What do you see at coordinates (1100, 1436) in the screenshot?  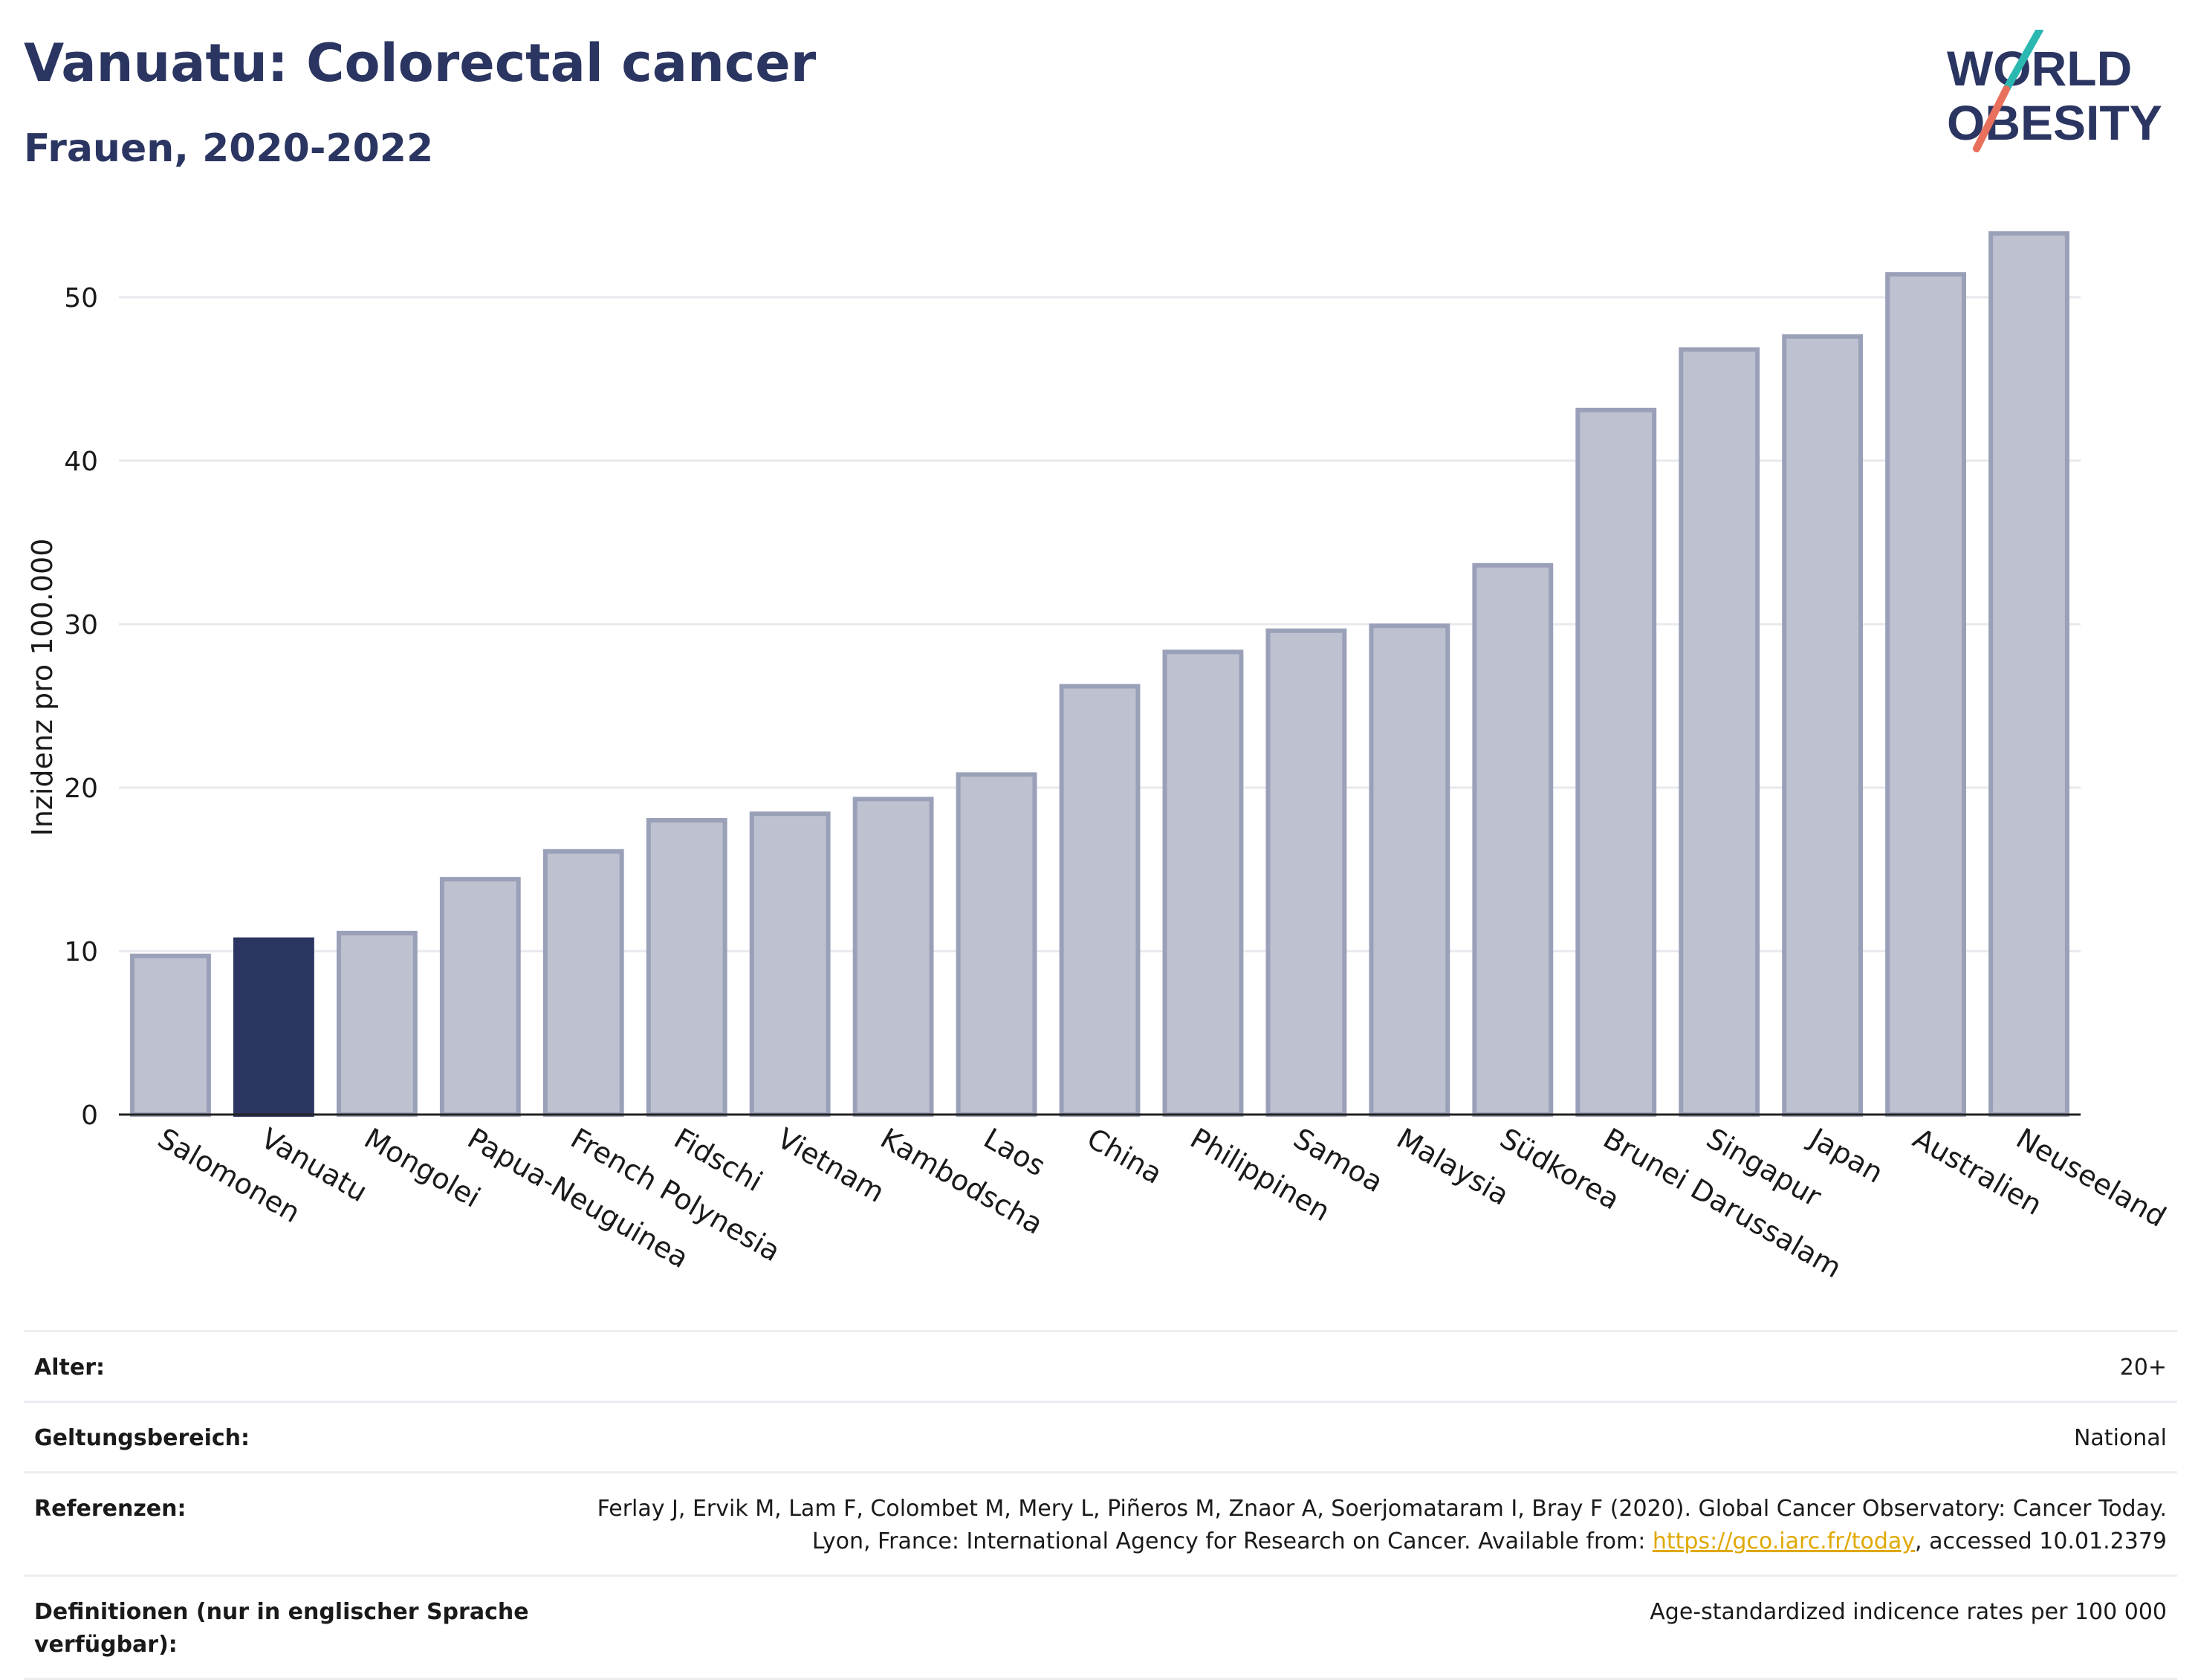 I see `meta-row-scope: Geltungsbereich: National` at bounding box center [1100, 1436].